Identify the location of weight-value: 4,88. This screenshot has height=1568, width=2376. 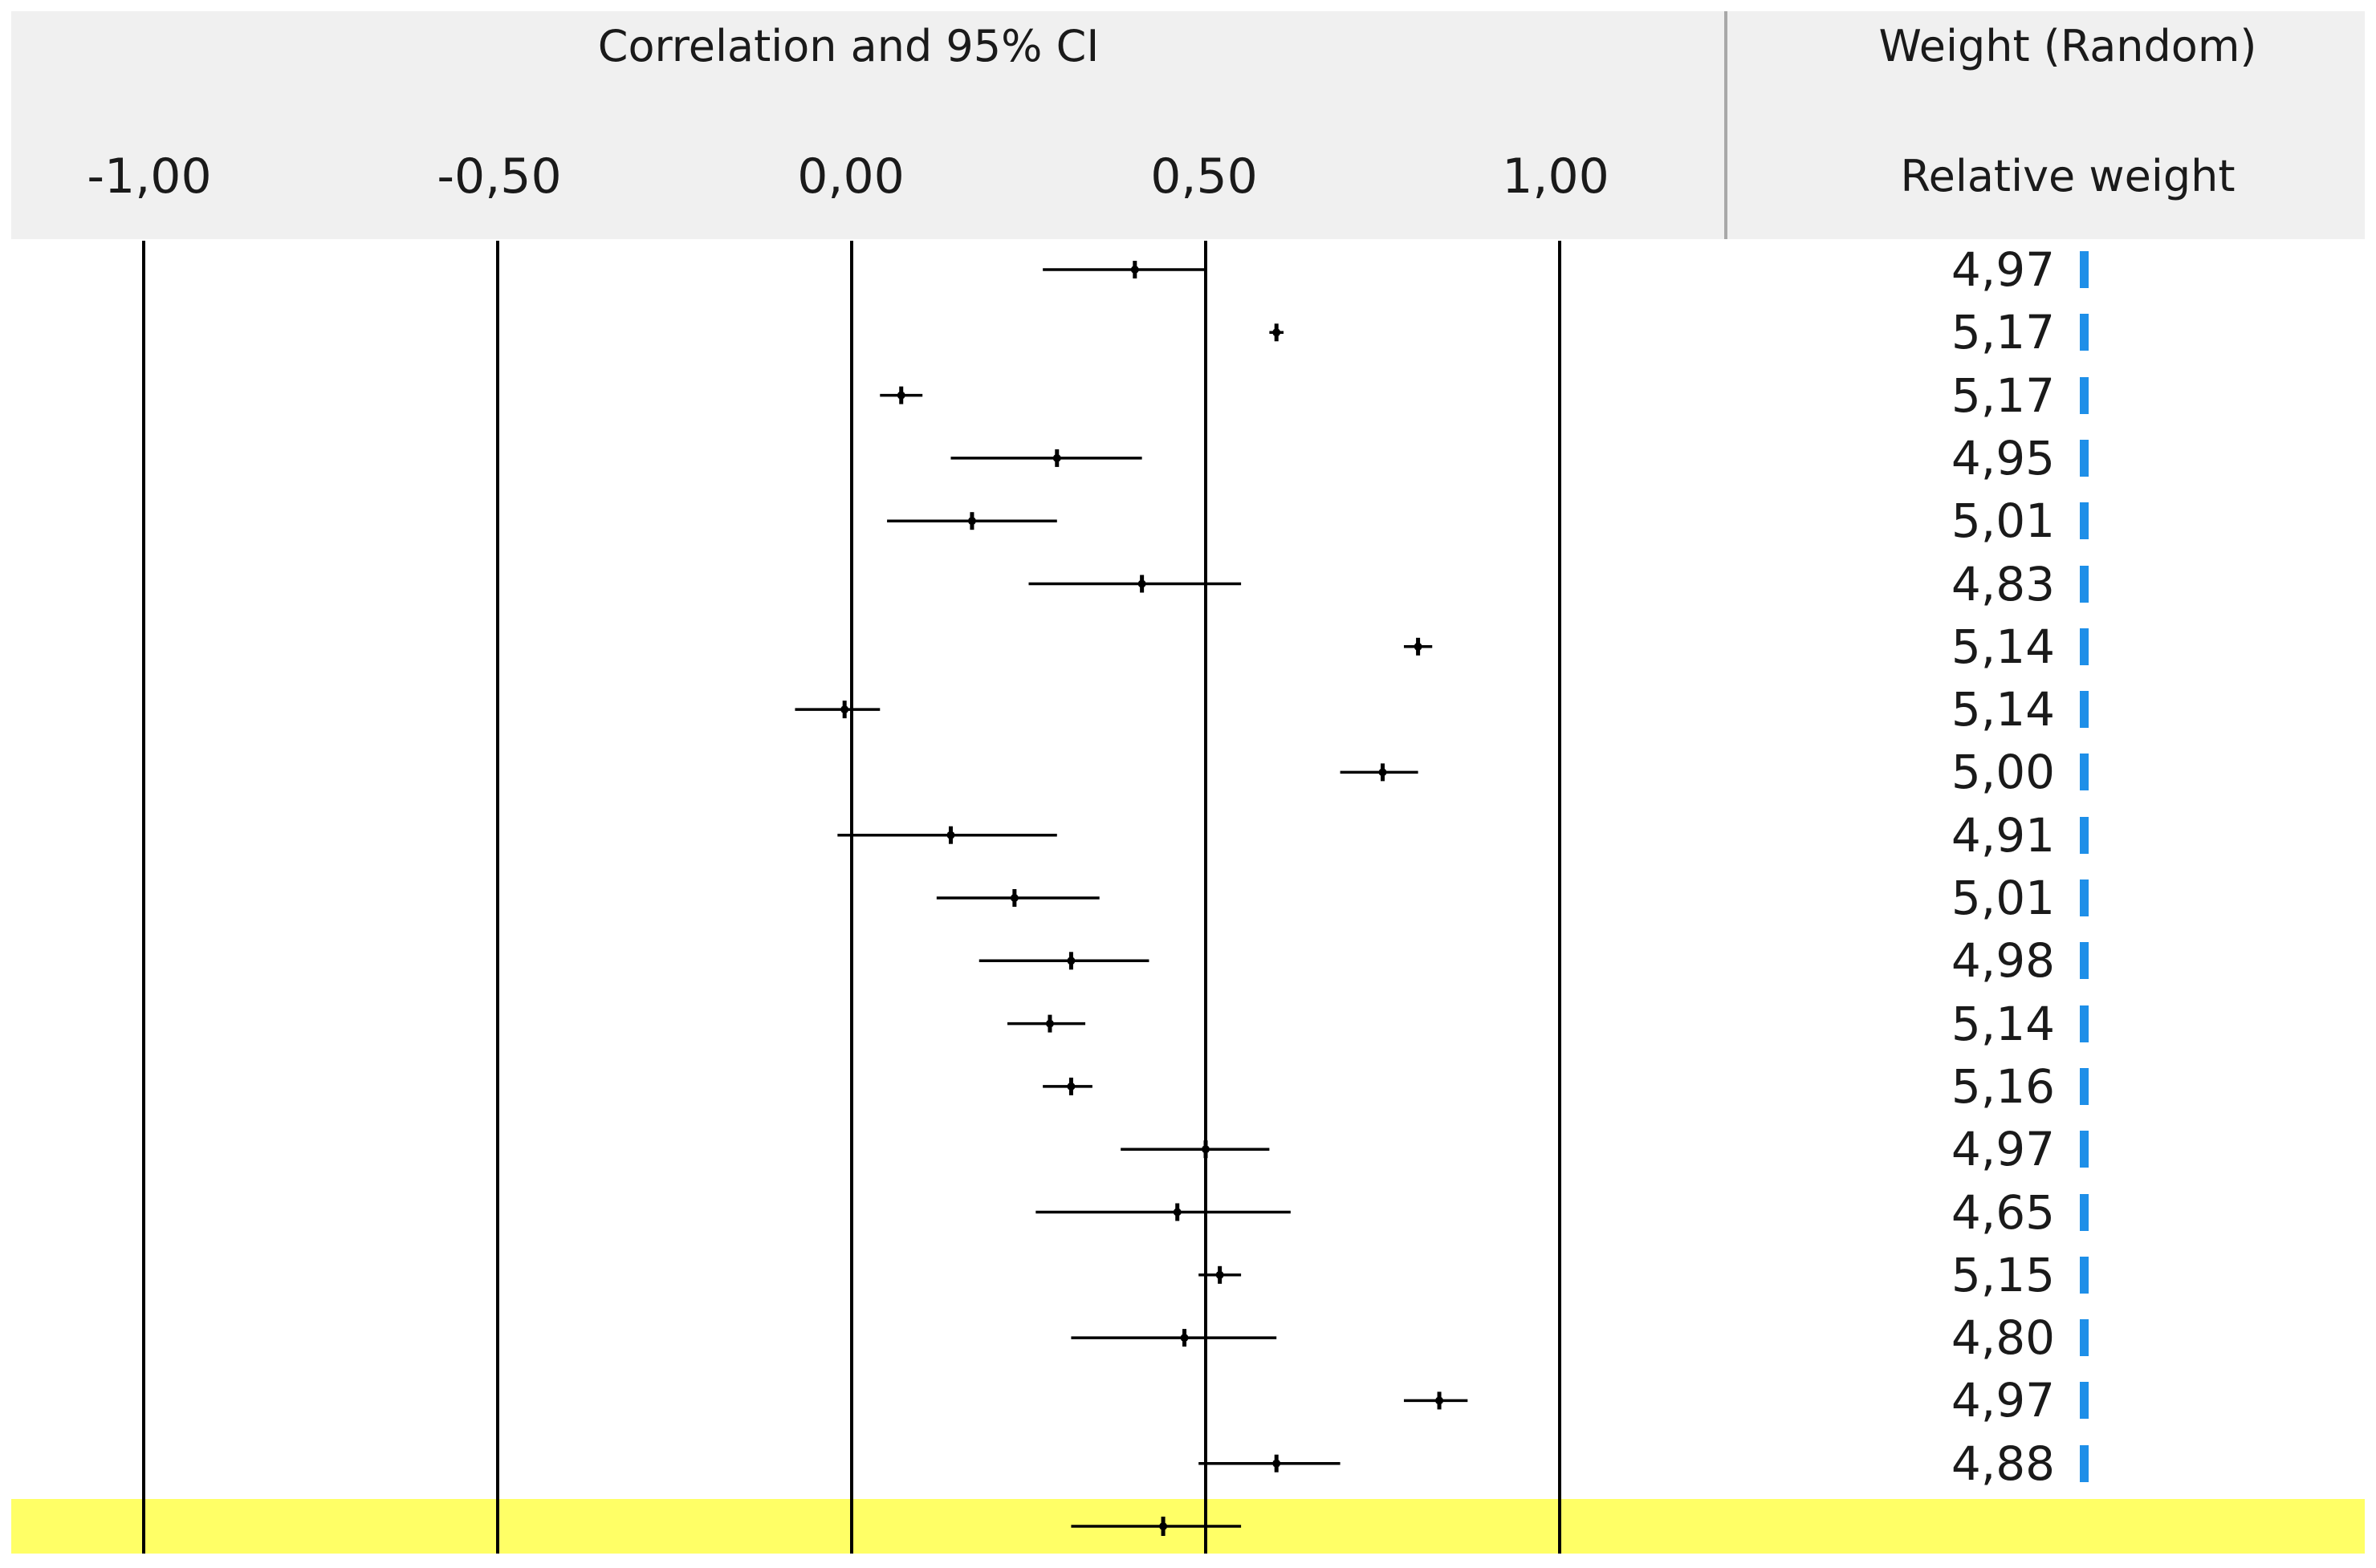
(2003, 1463).